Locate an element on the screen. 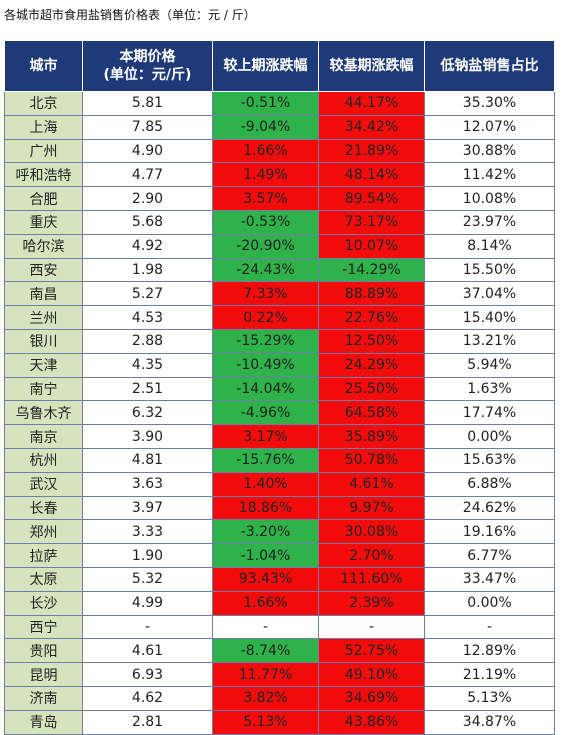  cell-base-change: 9.97% is located at coordinates (371, 508).